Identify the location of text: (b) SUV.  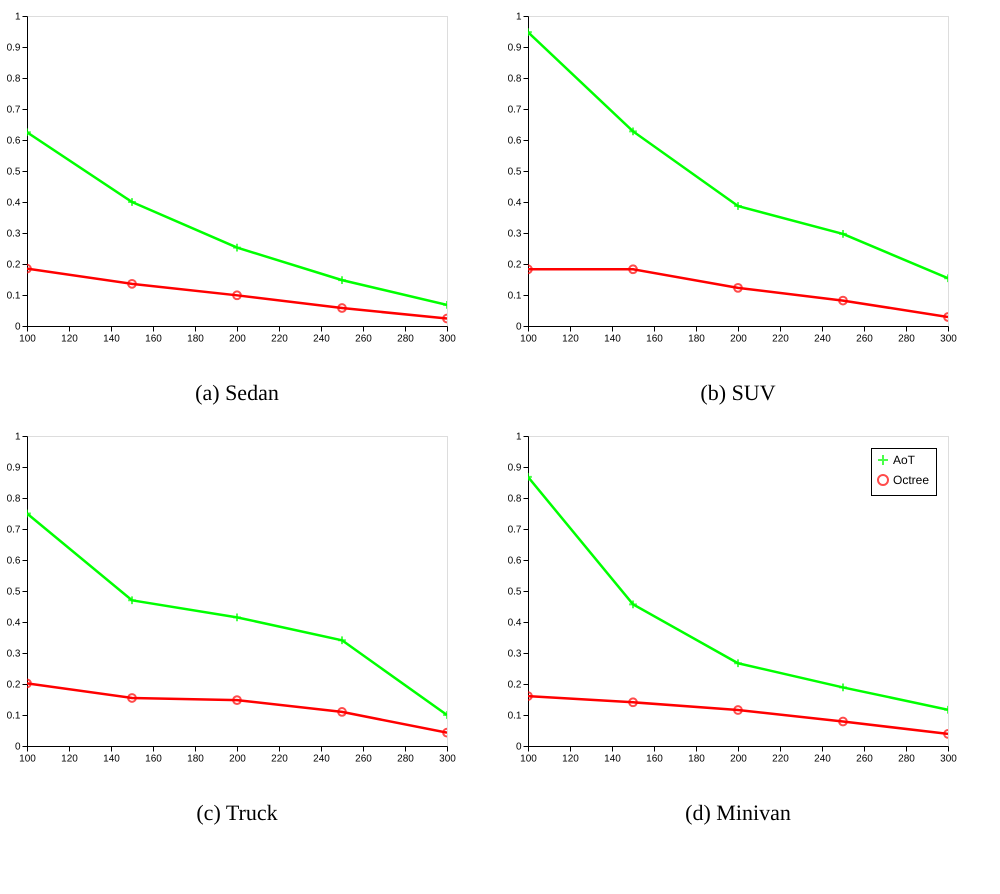
(738, 392).